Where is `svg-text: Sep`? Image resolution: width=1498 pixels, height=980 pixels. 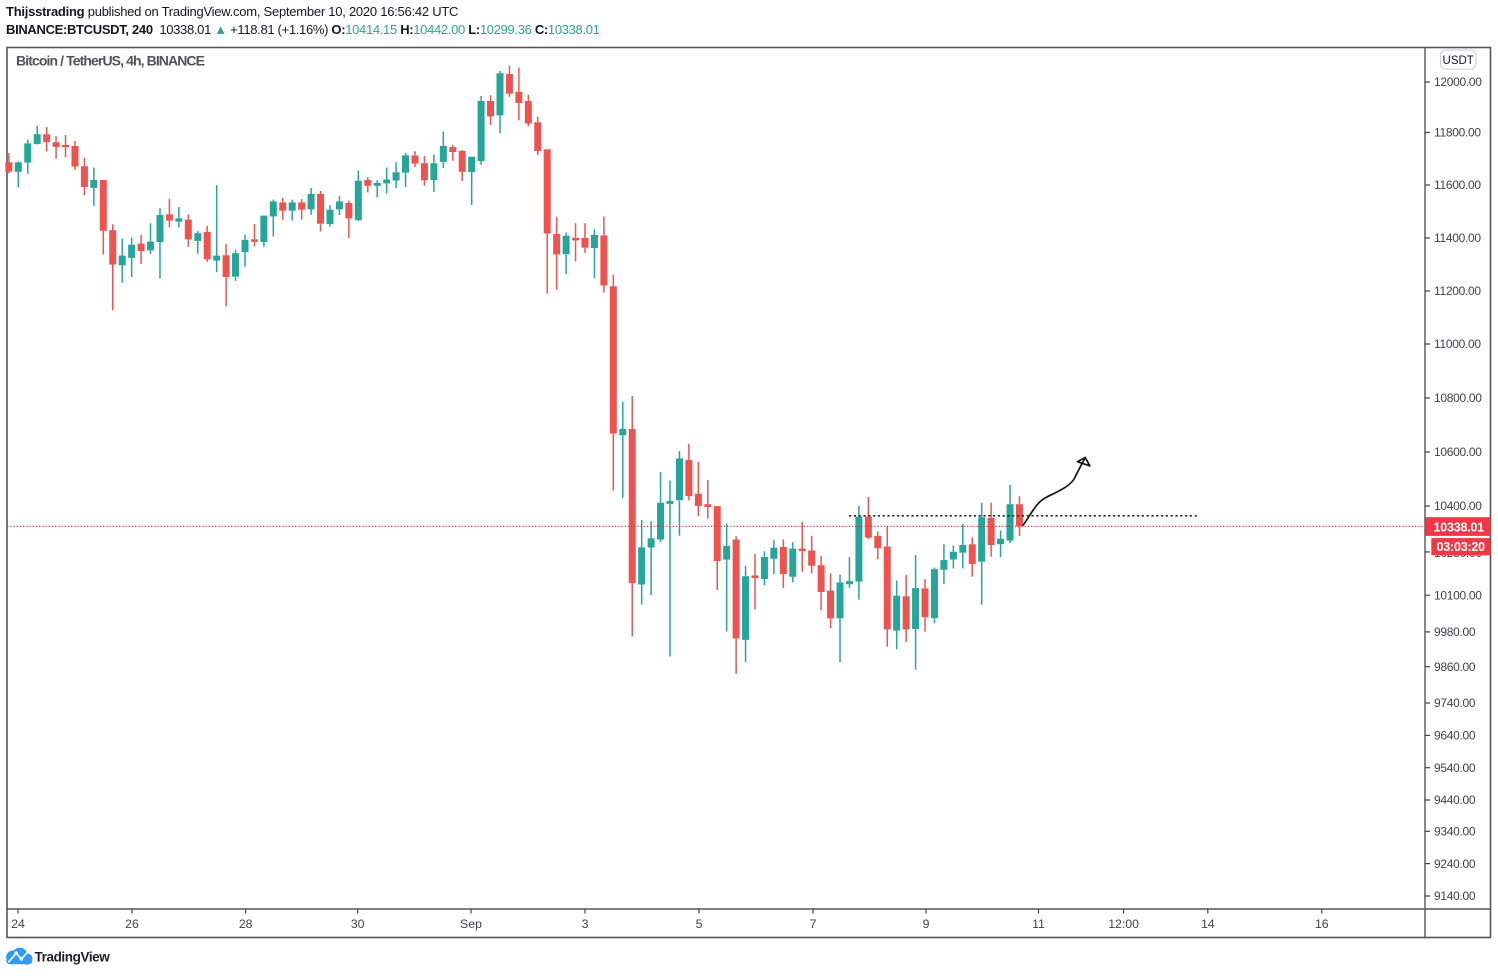
svg-text: Sep is located at coordinates (471, 924).